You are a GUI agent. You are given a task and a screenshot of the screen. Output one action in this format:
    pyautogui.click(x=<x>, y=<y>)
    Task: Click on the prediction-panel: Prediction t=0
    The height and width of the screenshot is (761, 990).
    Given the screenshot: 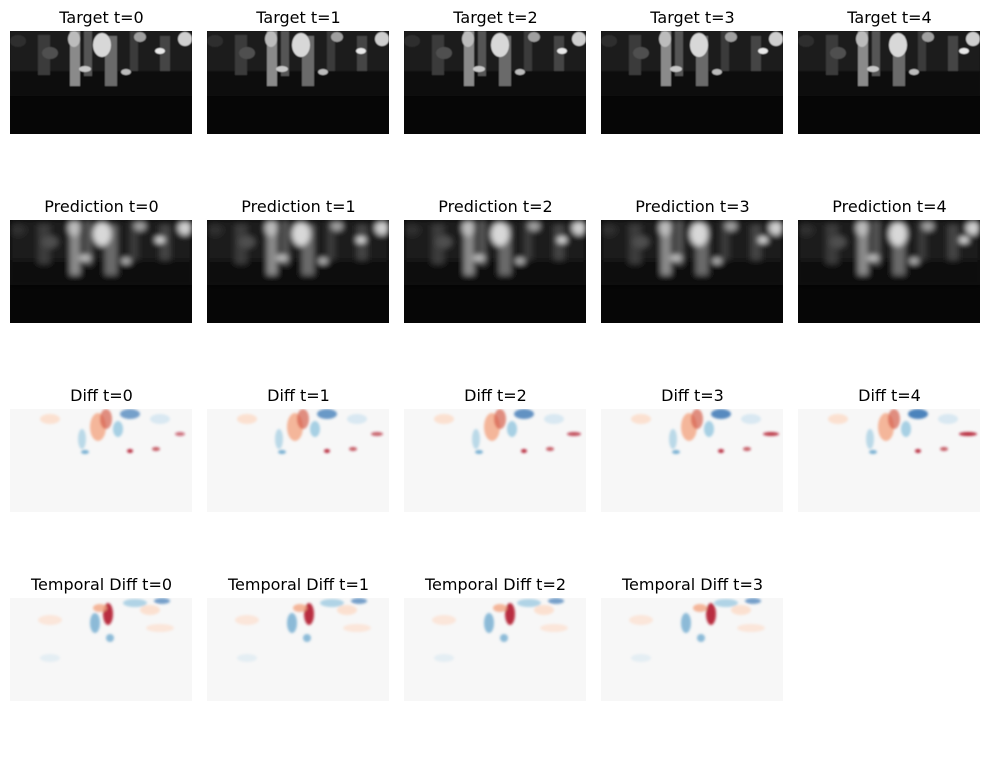 What is the action you would take?
    pyautogui.click(x=101, y=261)
    